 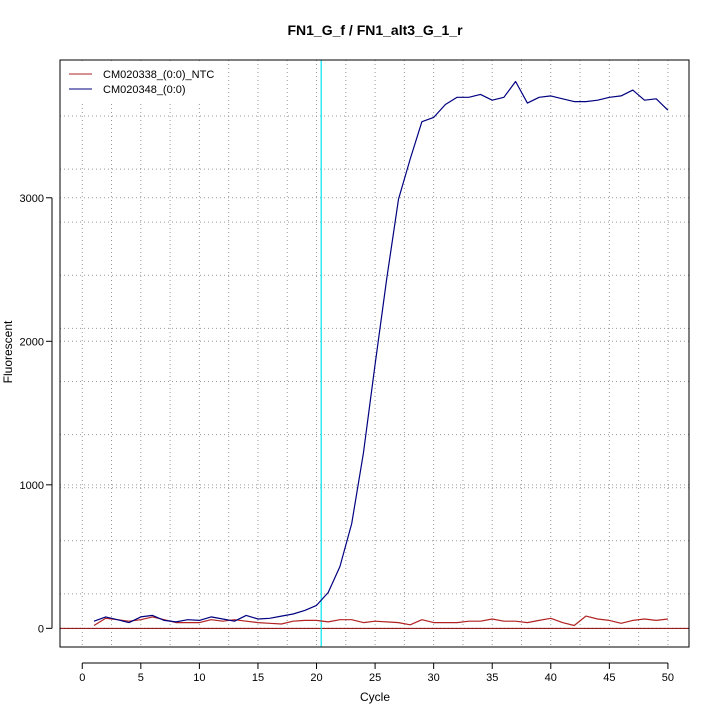 What do you see at coordinates (668, 678) in the screenshot?
I see `x-tick-label: 50` at bounding box center [668, 678].